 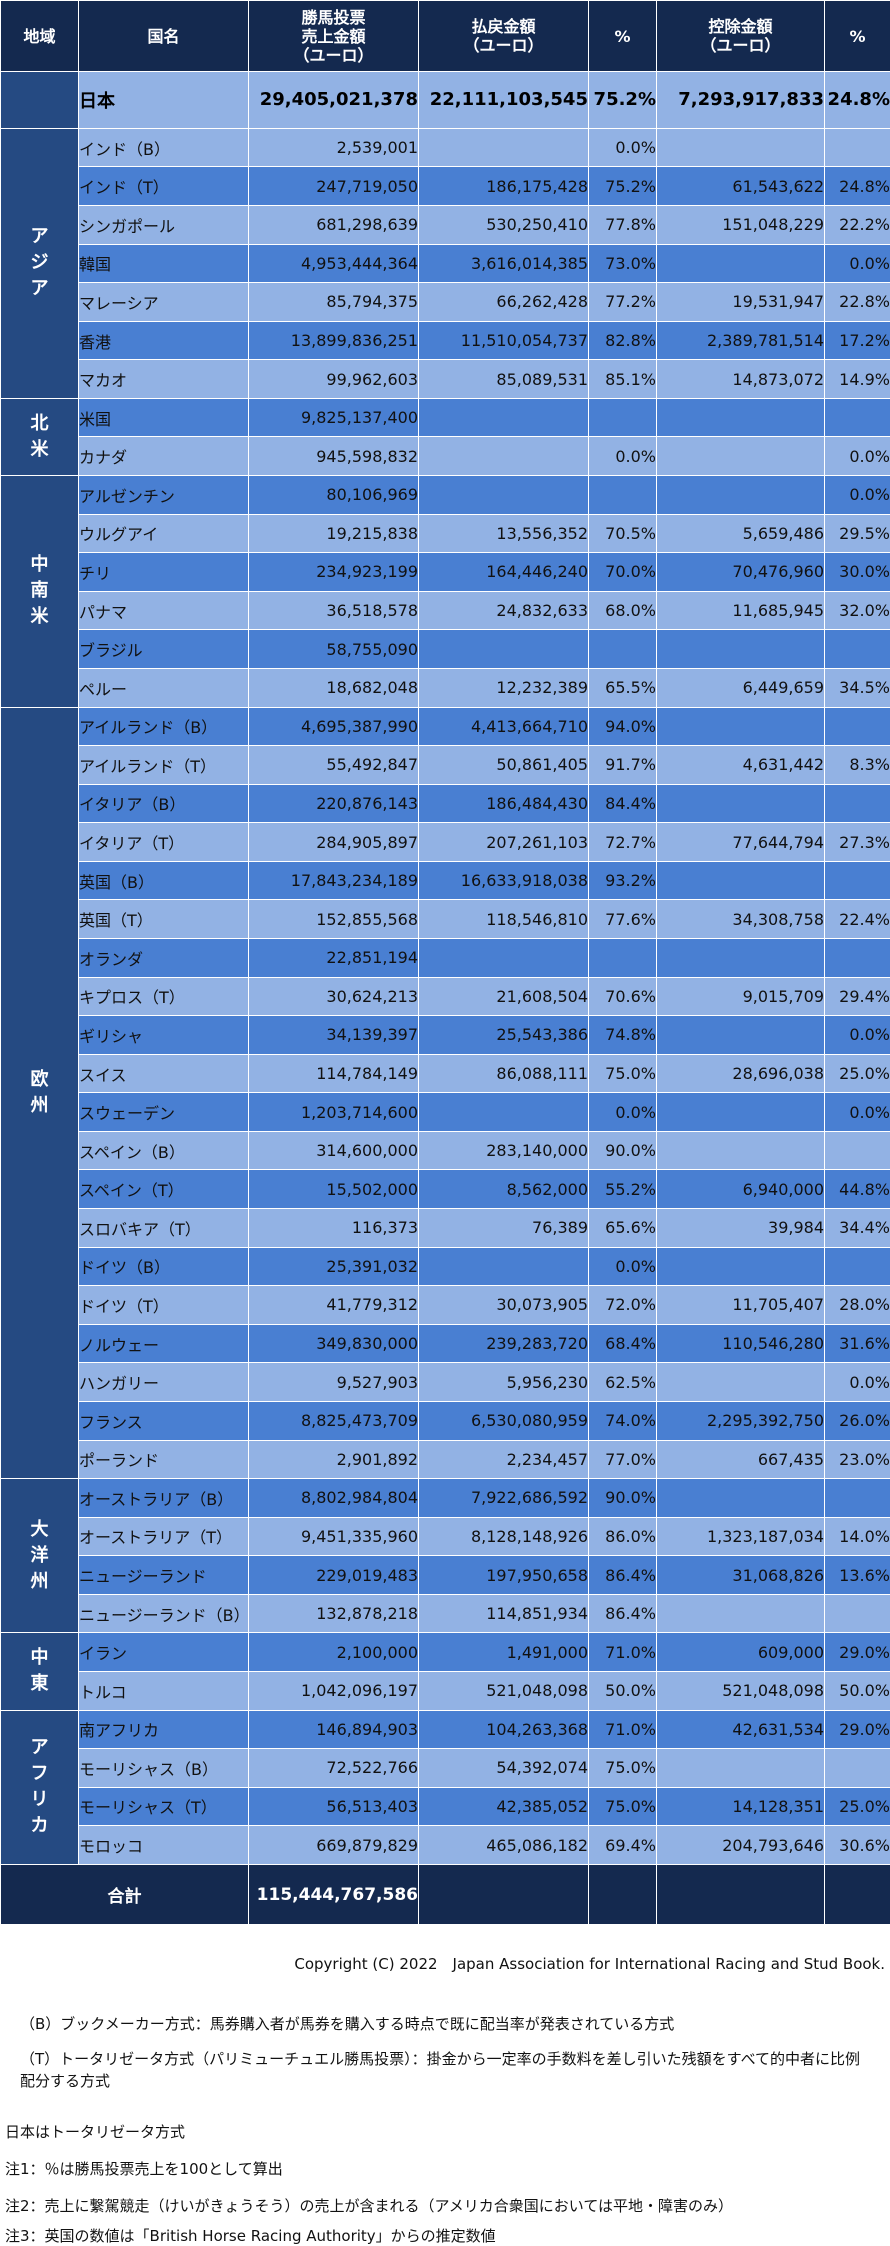 I want to click on deduct-pct-cell: 34.4%, so click(x=857, y=1228).